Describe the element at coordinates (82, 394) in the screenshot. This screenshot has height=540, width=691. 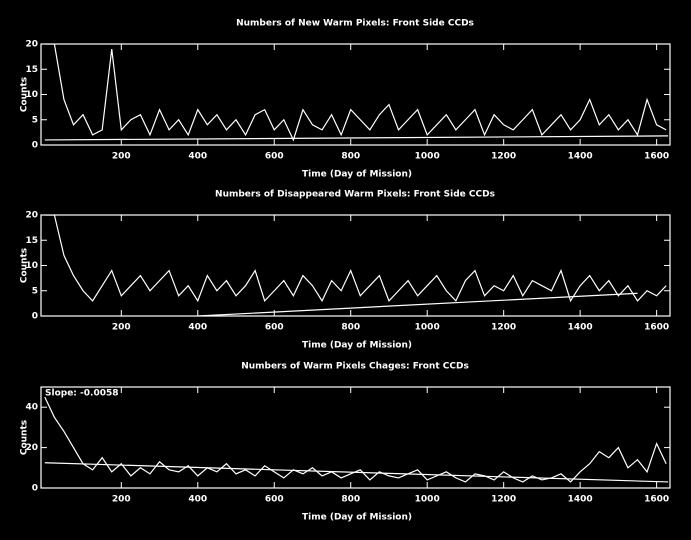
I see `annotation: Slope: -0.0058` at that location.